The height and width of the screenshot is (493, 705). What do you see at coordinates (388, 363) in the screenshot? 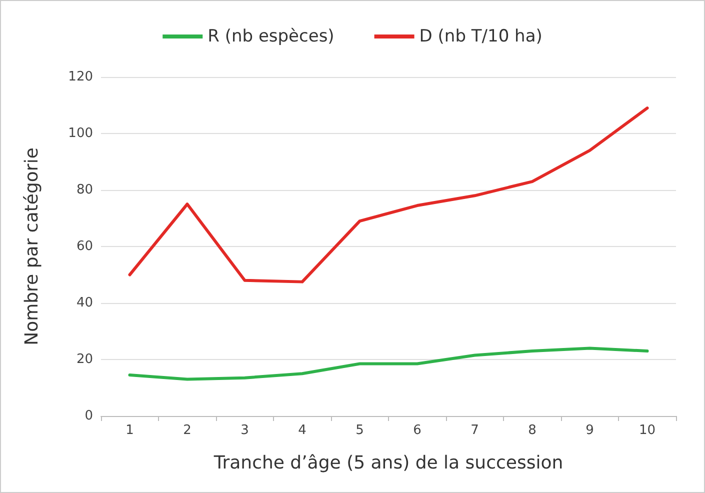
I see `line-series` at bounding box center [388, 363].